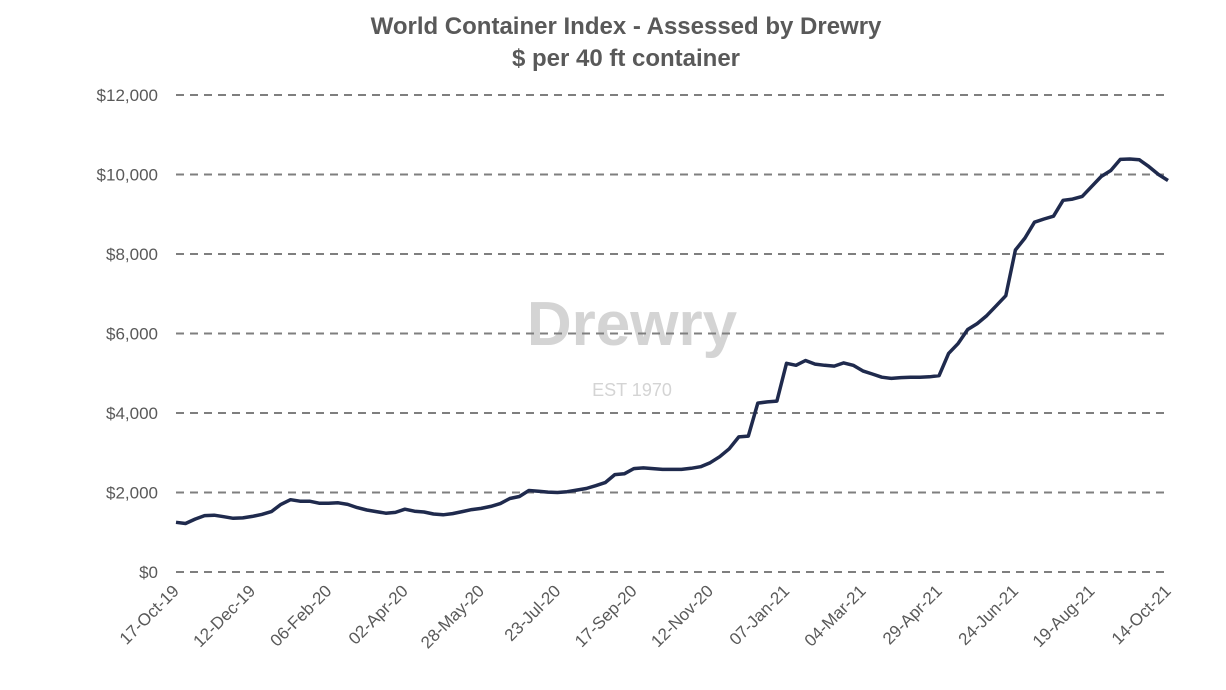 The image size is (1226, 690). I want to click on x-tick-label: 14-Oct-21, so click(1141, 614).